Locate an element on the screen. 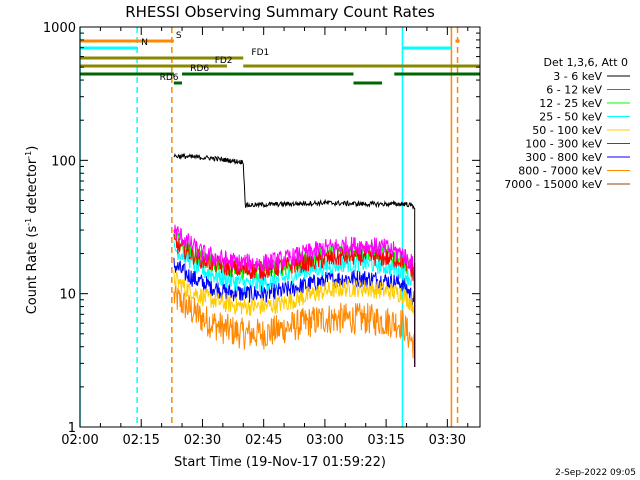 The image size is (640, 480). y-tick-label: 1 is located at coordinates (72, 428).